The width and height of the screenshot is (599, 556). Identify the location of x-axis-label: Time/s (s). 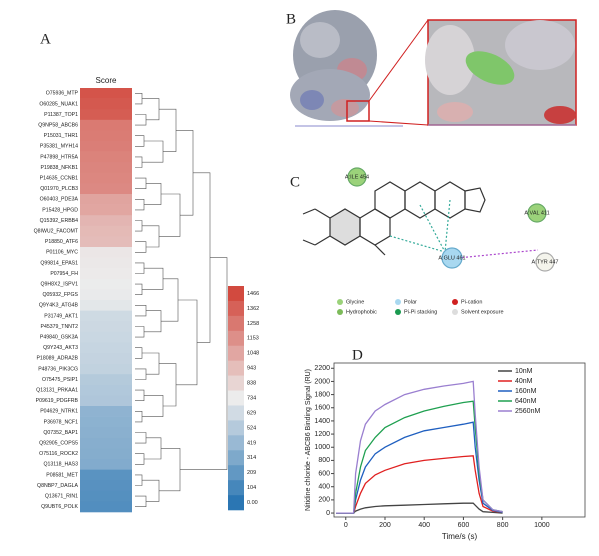
(460, 536).